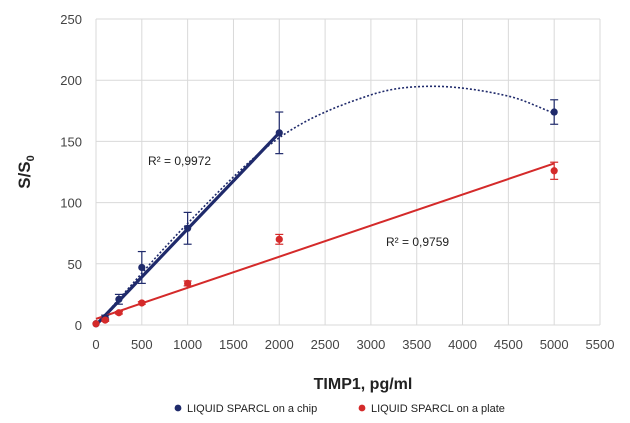  What do you see at coordinates (179, 161) in the screenshot?
I see `r2-label-chip: R² = 0,9972` at bounding box center [179, 161].